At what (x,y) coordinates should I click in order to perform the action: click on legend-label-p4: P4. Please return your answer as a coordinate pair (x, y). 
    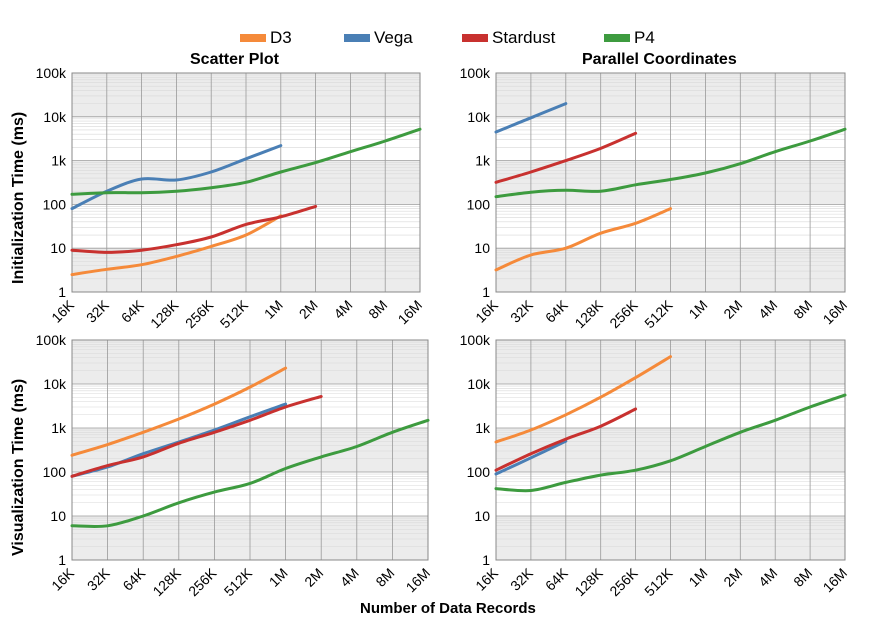
    Looking at the image, I should click on (644, 37).